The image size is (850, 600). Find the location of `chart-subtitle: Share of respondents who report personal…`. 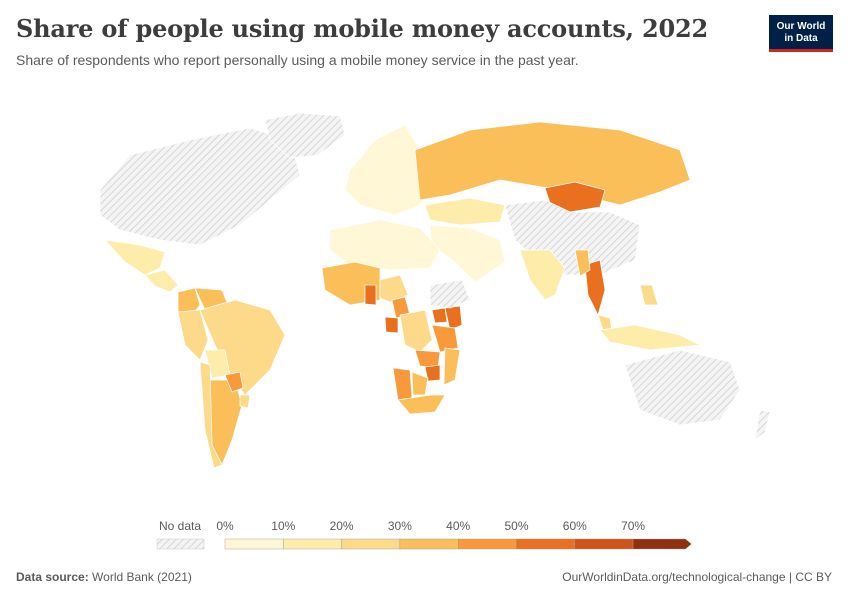

chart-subtitle: Share of respondents who report personal… is located at coordinates (297, 60).